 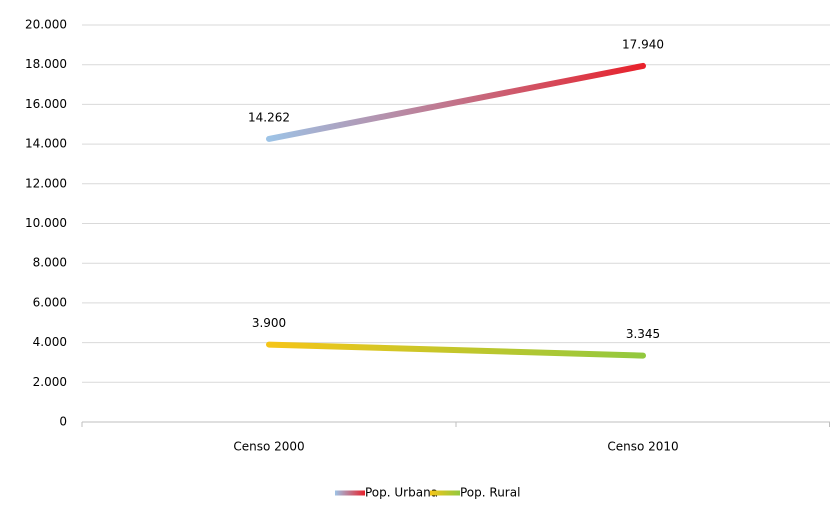 What do you see at coordinates (63, 422) in the screenshot?
I see `y-tick-label: 0` at bounding box center [63, 422].